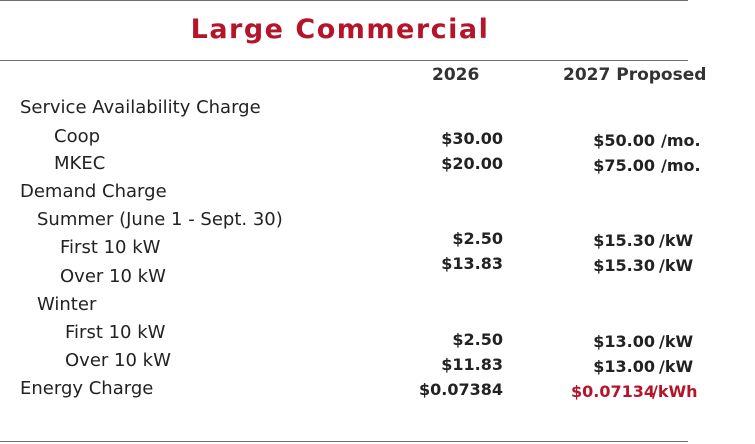 The height and width of the screenshot is (444, 755). Describe the element at coordinates (344, 441) in the screenshot. I see `bottom-divider` at that location.